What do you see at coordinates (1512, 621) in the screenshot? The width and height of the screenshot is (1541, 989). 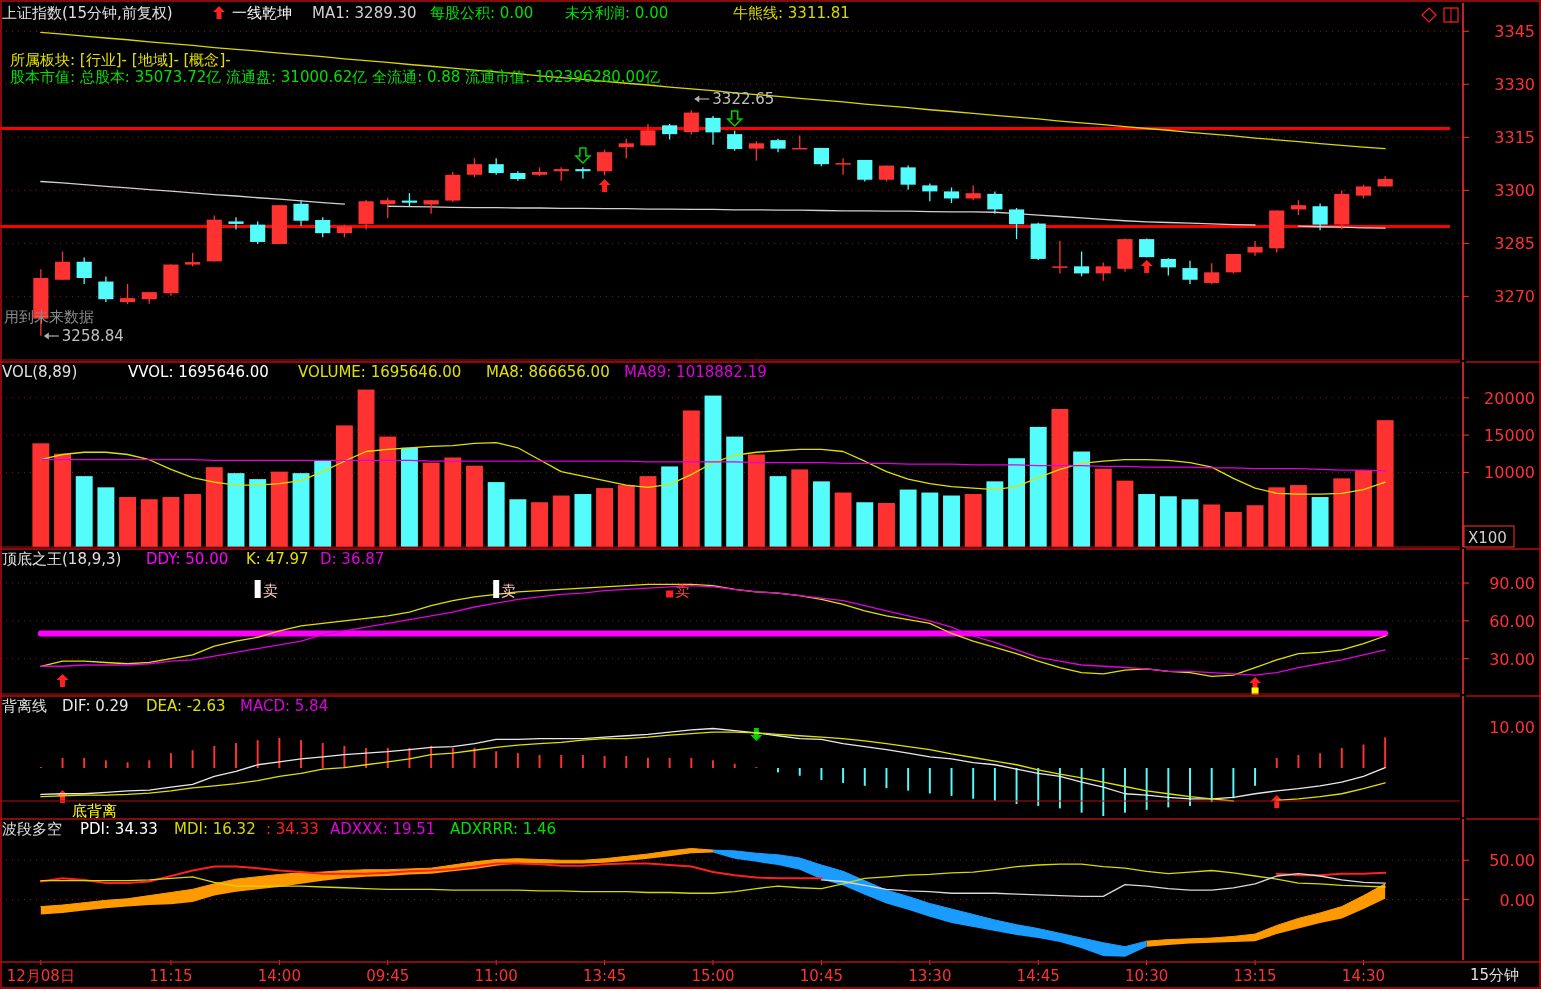 I see `y-tick-label: 60.00` at bounding box center [1512, 621].